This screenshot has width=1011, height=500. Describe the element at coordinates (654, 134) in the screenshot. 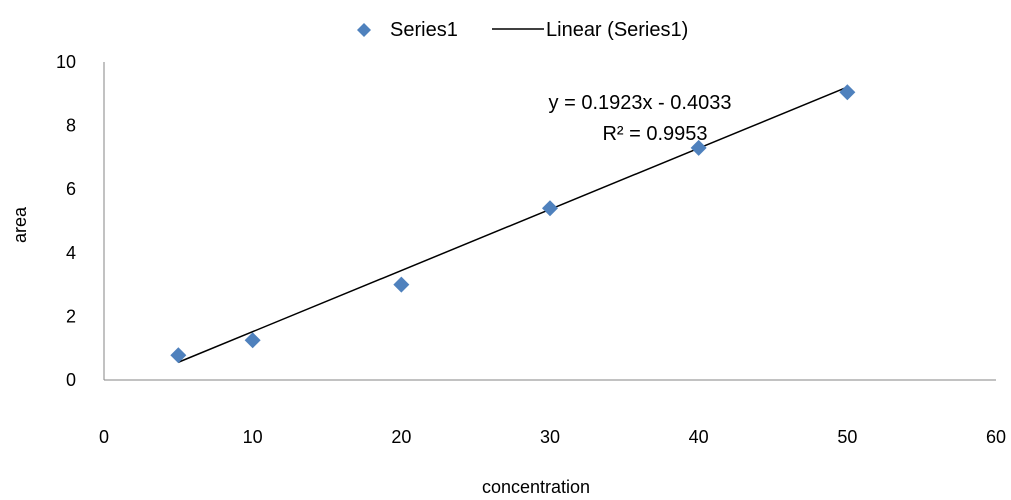

I see `trendline-r-squared: R² = 0.9953` at that location.